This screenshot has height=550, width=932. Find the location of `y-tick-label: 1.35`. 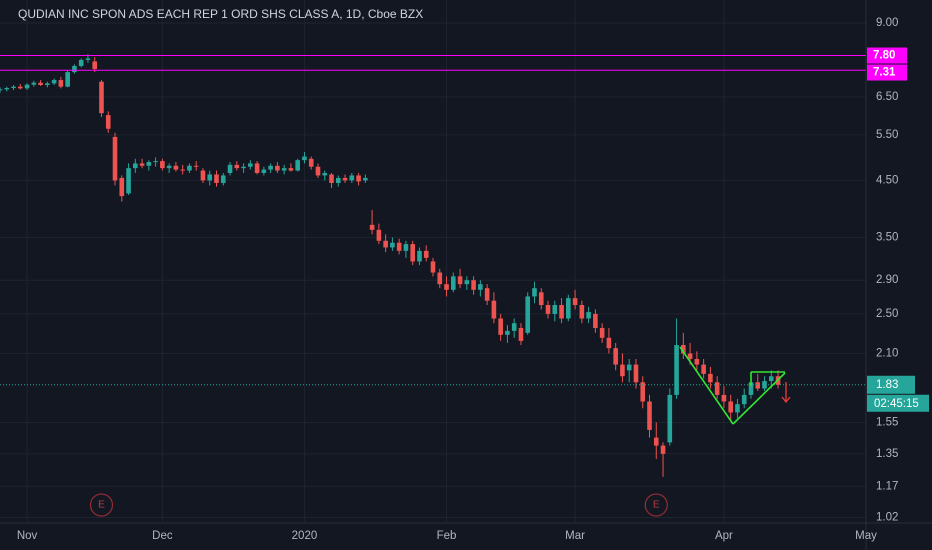

y-tick-label: 1.35 is located at coordinates (887, 454).